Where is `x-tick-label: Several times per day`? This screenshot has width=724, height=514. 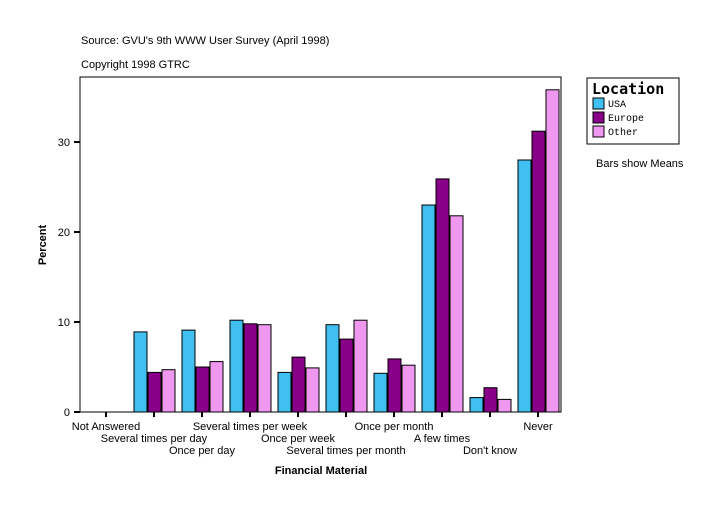
x-tick-label: Several times per day is located at coordinates (154, 439).